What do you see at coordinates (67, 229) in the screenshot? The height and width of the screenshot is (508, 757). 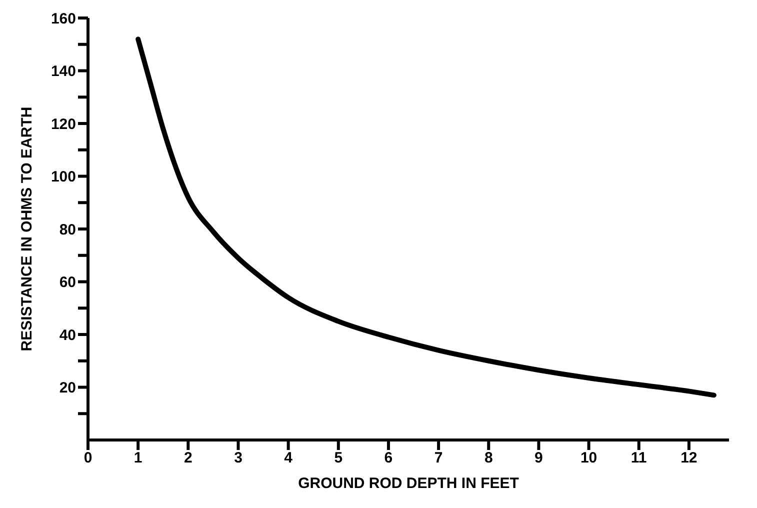 I see `y-tick-label: 80` at bounding box center [67, 229].